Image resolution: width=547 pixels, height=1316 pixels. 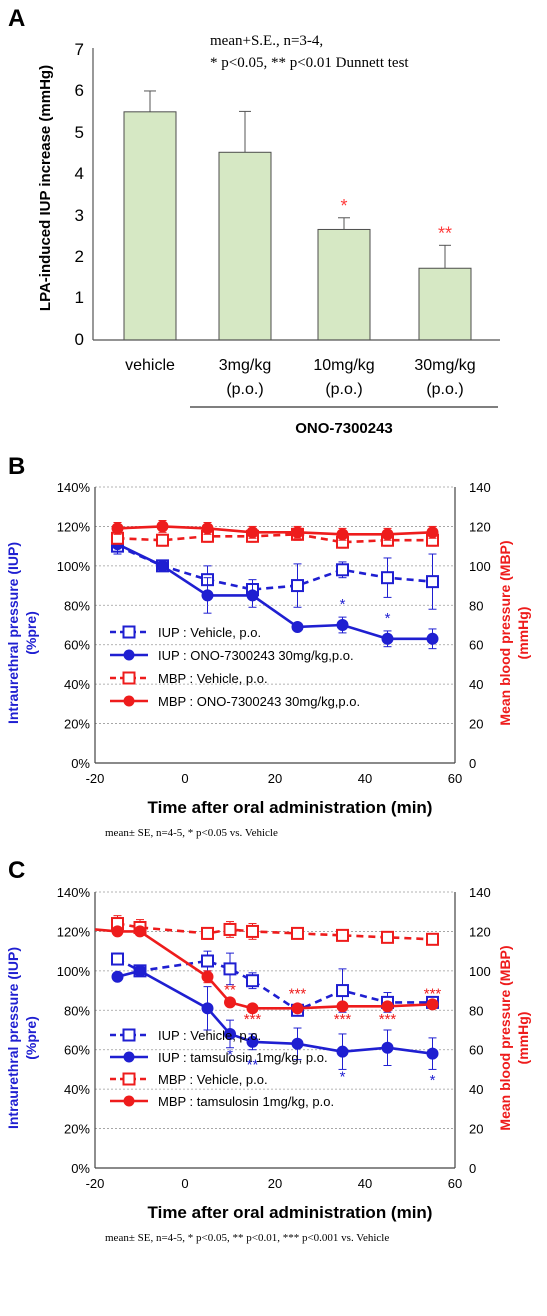 What do you see at coordinates (13, 1038) in the screenshot?
I see `y-axis-label-left: Intraurethral pressure (IUP)` at bounding box center [13, 1038].